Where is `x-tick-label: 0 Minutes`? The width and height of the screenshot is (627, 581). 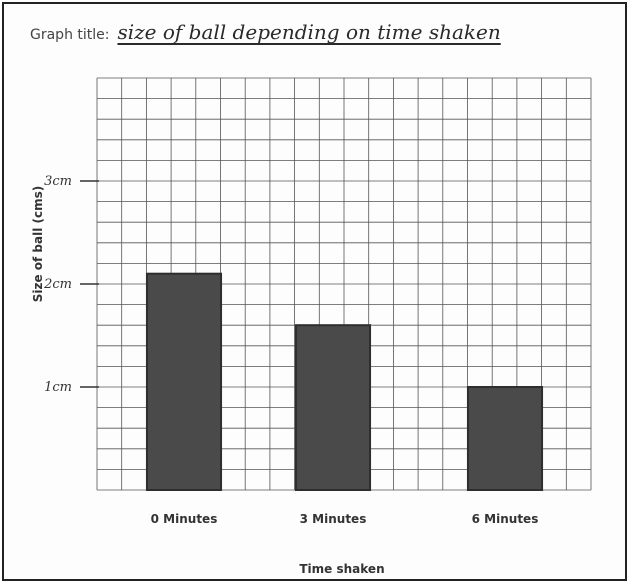 x-tick-label: 0 Minutes is located at coordinates (184, 519).